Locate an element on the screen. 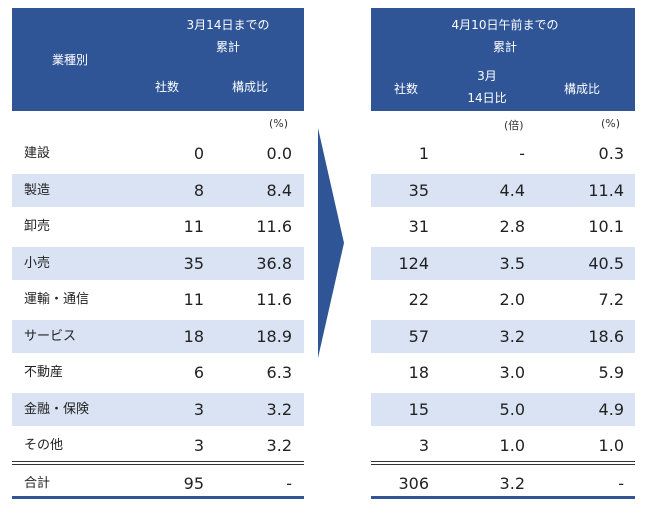 This screenshot has width=650, height=509. left-period-header: 3月14日までの 累計 is located at coordinates (228, 36).